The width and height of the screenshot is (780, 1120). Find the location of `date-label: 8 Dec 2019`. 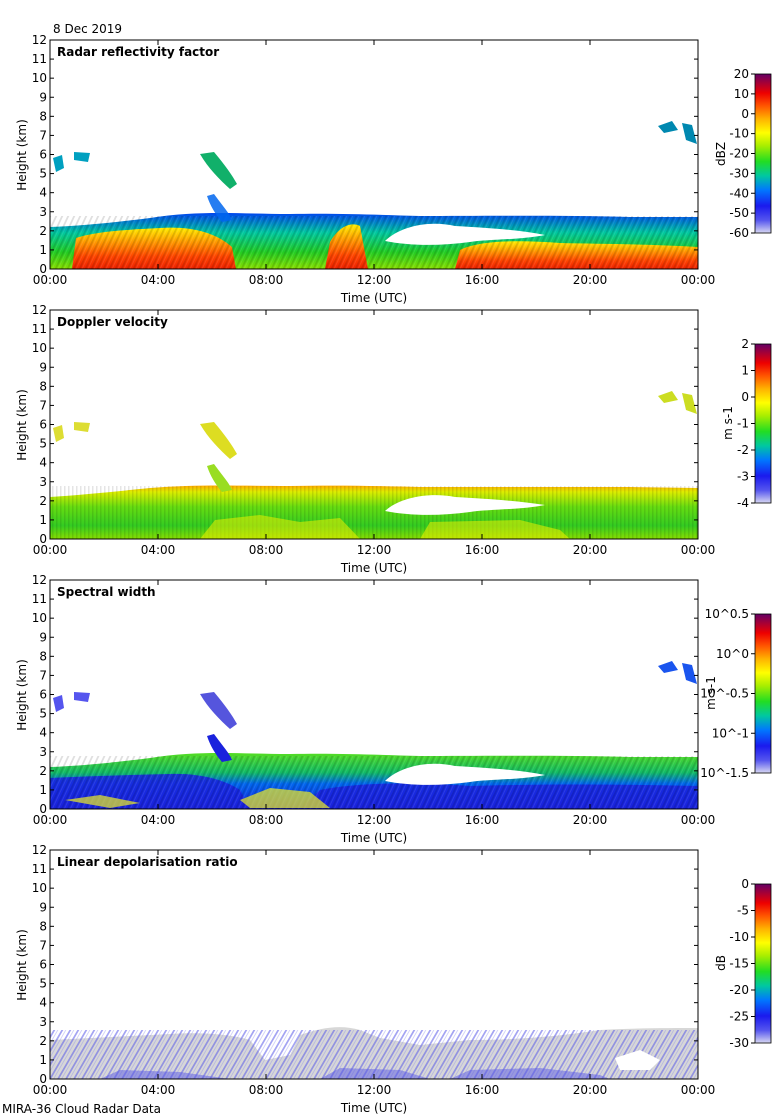

date-label: 8 Dec 2019 is located at coordinates (87, 29).